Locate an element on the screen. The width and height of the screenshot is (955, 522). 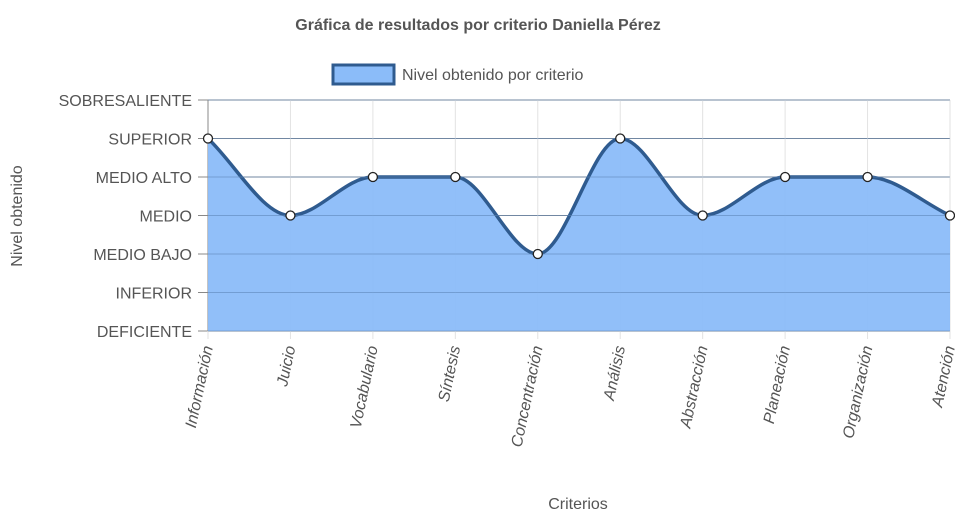
x-tick-label: Atención is located at coordinates (942, 377).